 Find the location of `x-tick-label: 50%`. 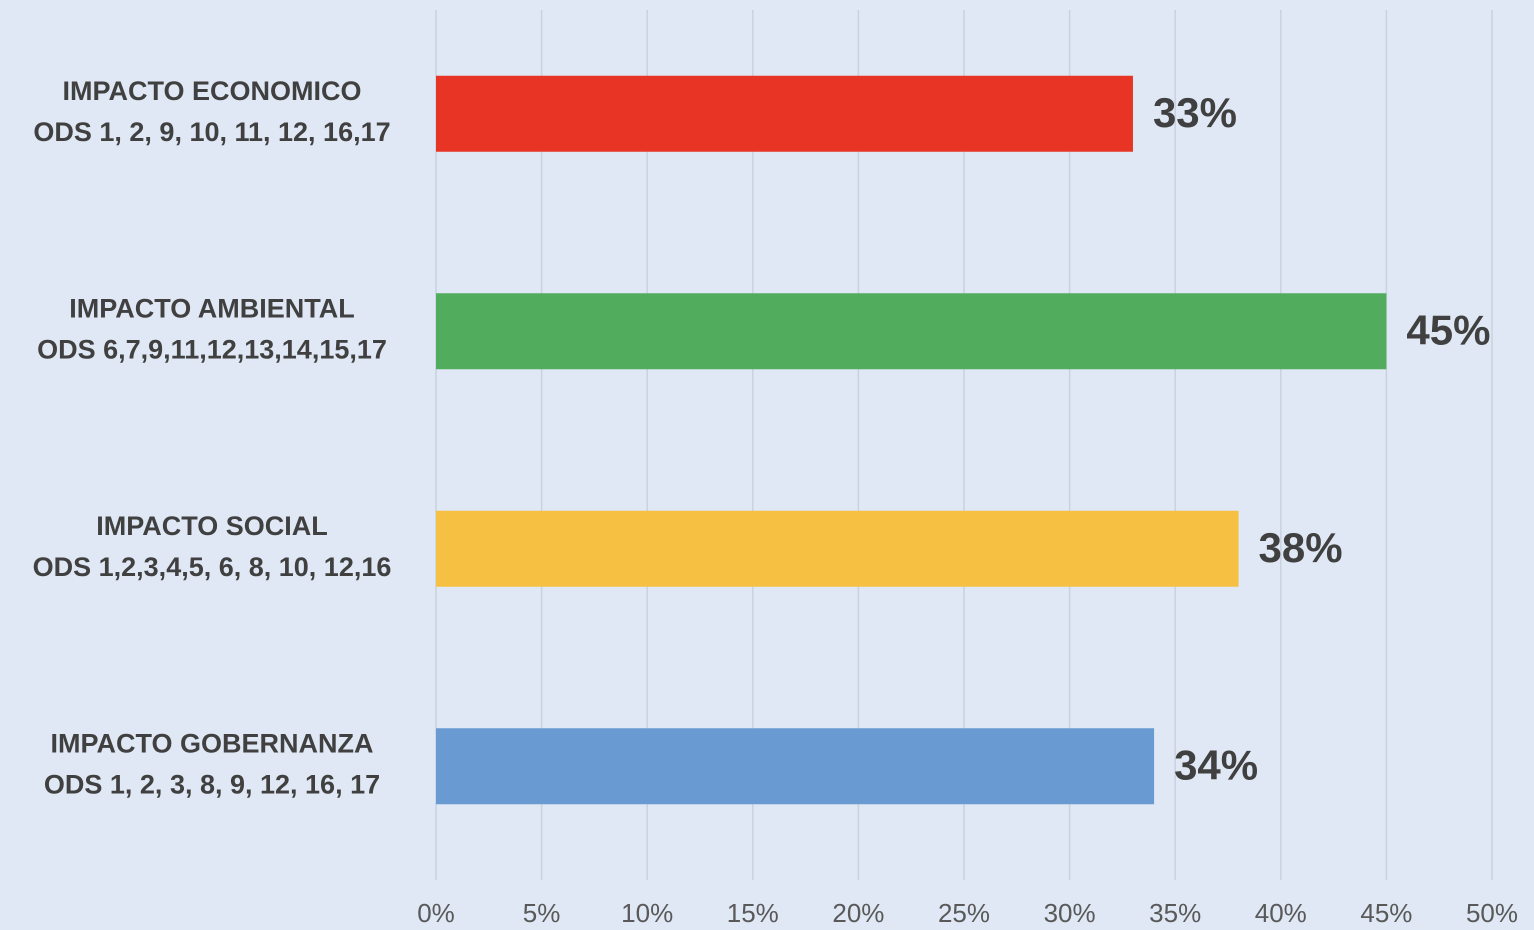

x-tick-label: 50% is located at coordinates (1492, 913).